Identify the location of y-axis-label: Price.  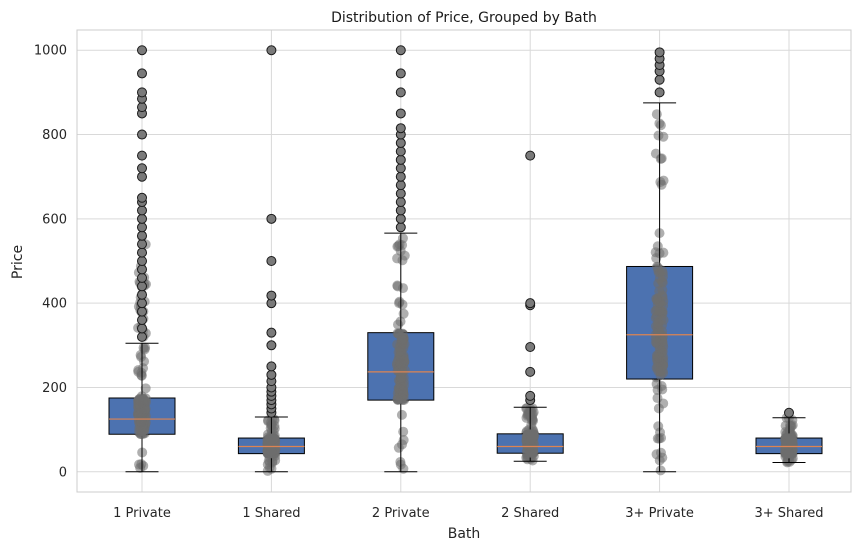
(18, 262).